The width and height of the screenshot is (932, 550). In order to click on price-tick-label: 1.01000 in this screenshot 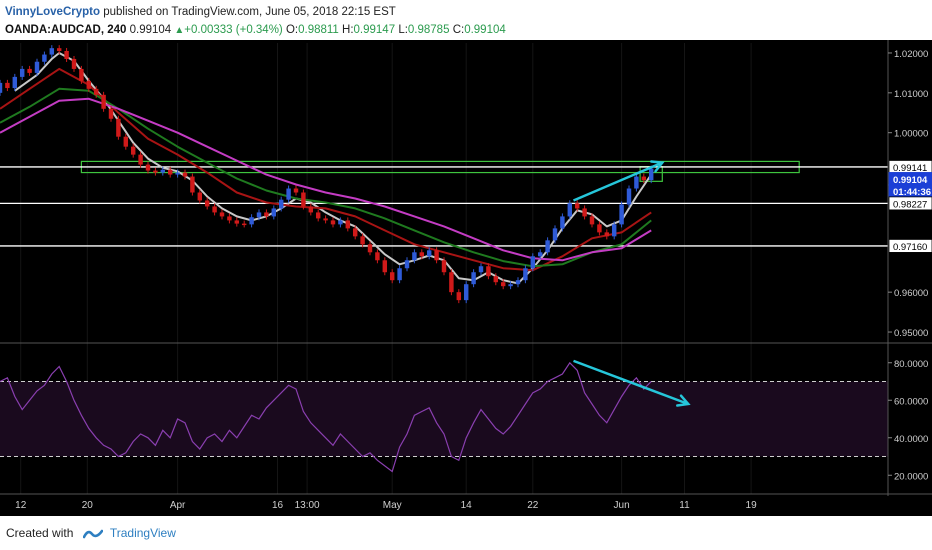, I will do `click(911, 94)`.